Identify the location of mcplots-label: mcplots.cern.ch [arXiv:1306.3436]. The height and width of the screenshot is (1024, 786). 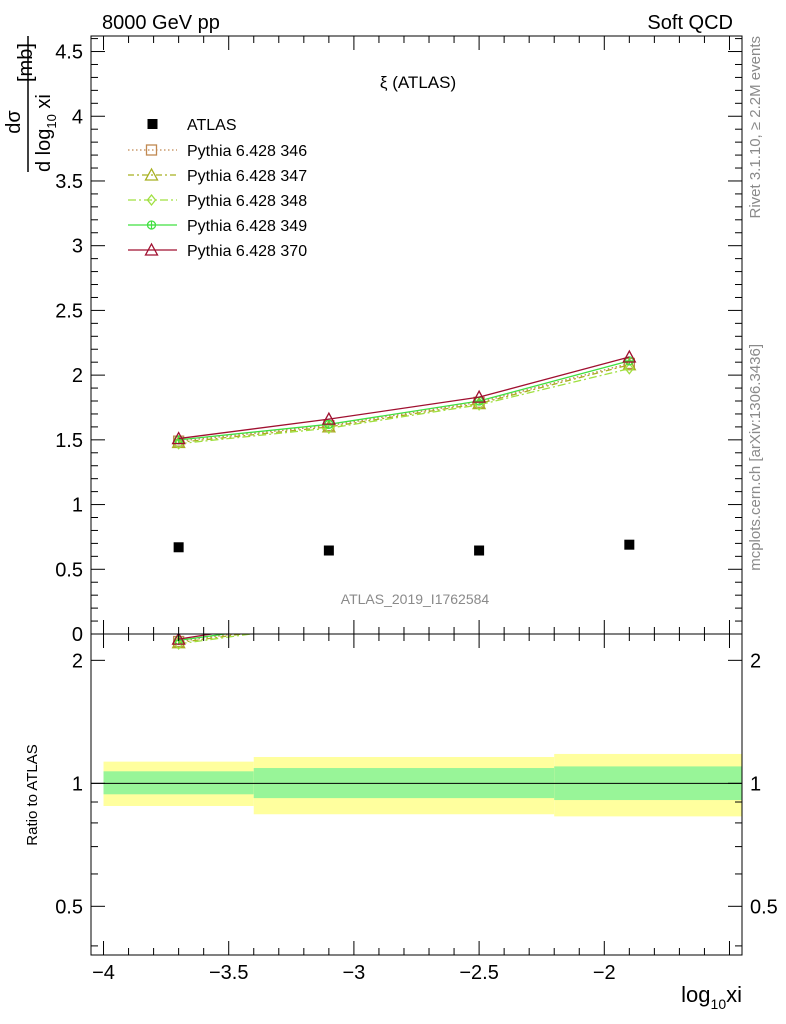
(755, 457).